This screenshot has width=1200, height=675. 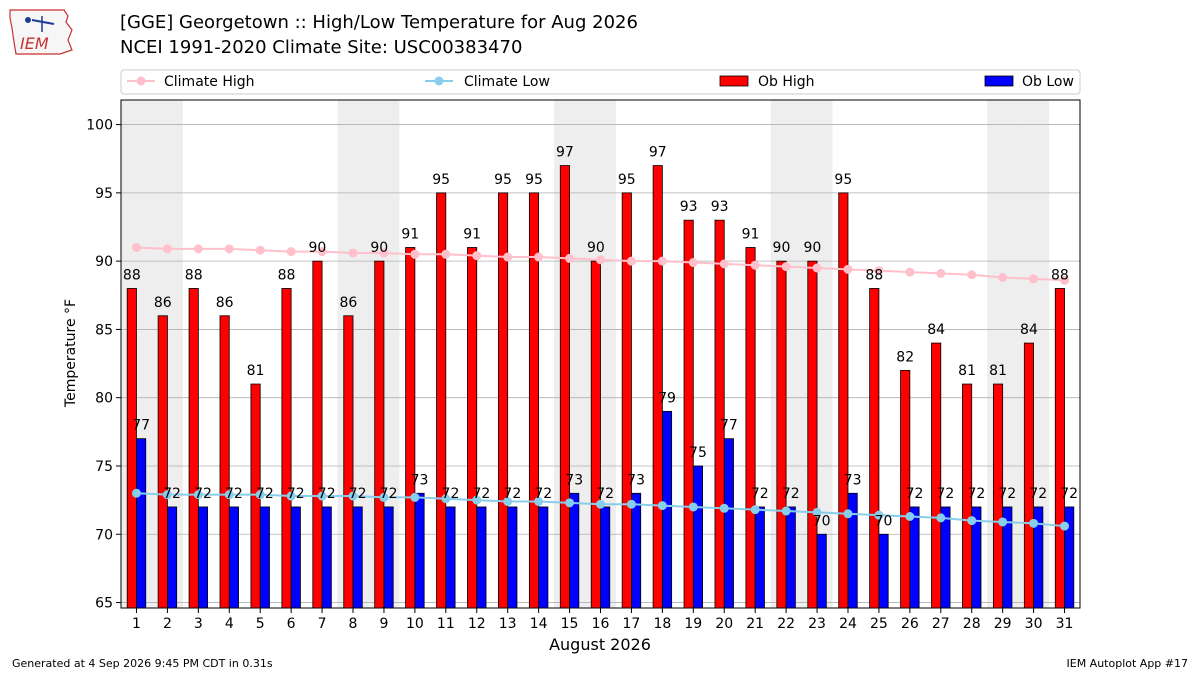 I want to click on ob-low-value-label: 75, so click(x=698, y=453).